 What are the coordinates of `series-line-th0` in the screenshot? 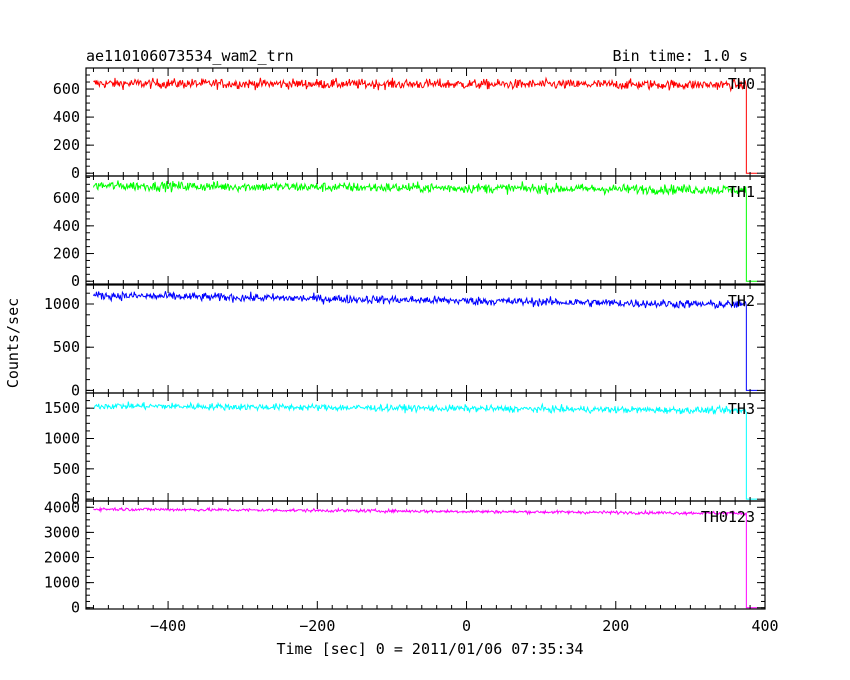 It's located at (425, 125).